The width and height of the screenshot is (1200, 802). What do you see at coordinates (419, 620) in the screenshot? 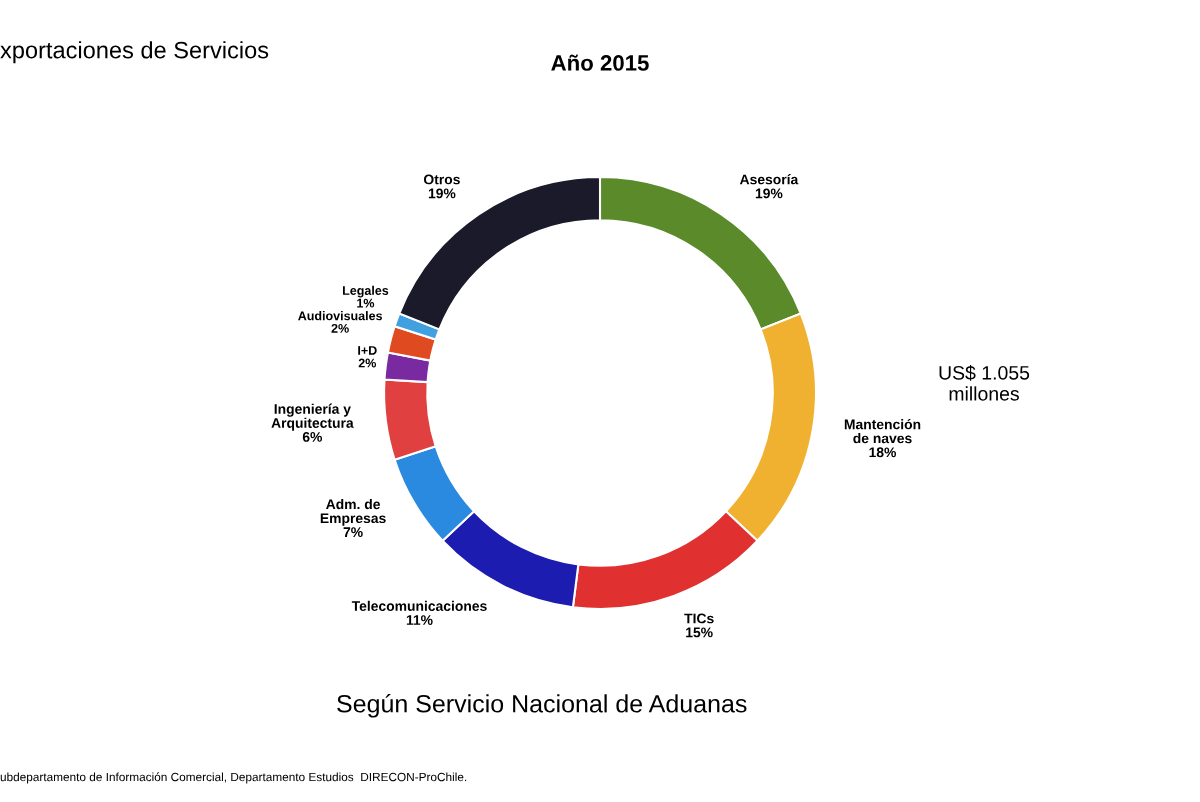
I see `data-label: 11%` at bounding box center [419, 620].